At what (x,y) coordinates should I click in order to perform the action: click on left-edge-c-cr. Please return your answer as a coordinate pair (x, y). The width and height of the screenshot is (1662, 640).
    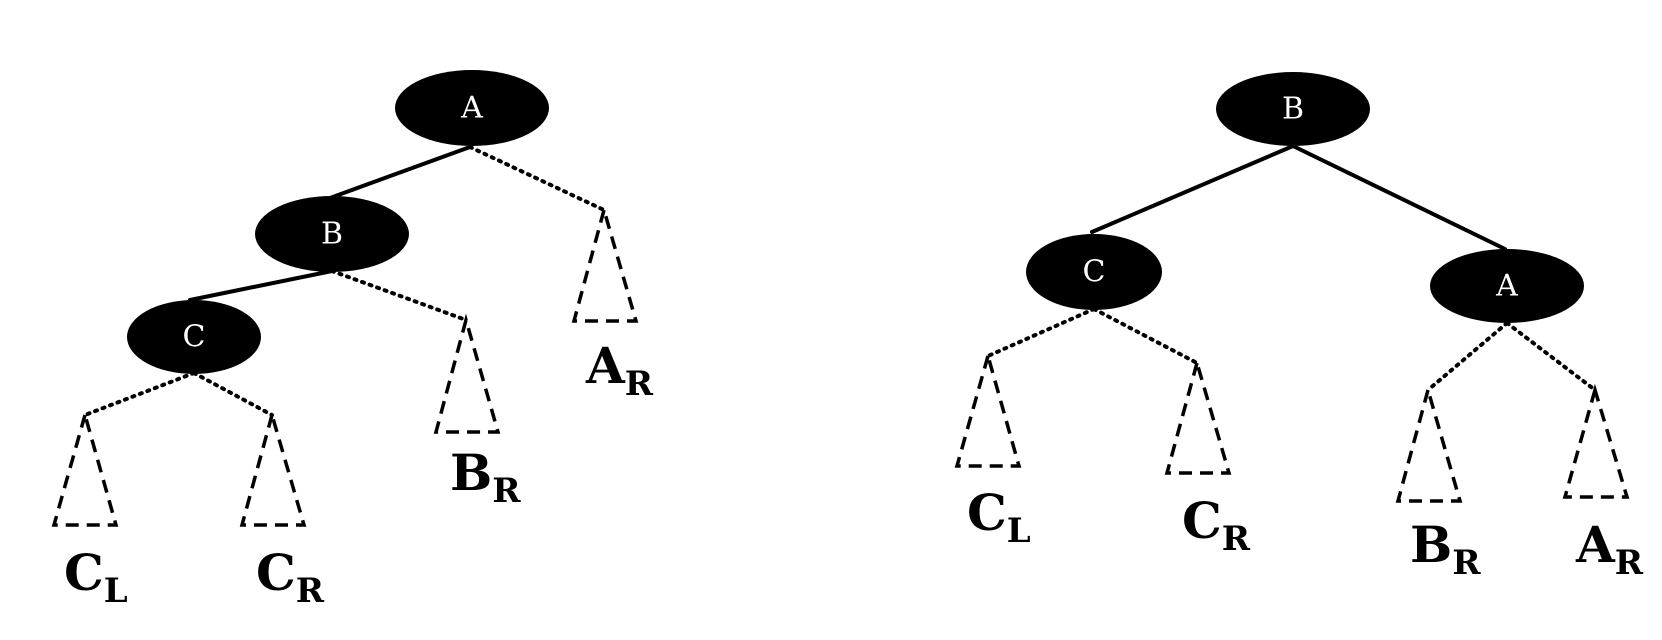
    Looking at the image, I should click on (233, 394).